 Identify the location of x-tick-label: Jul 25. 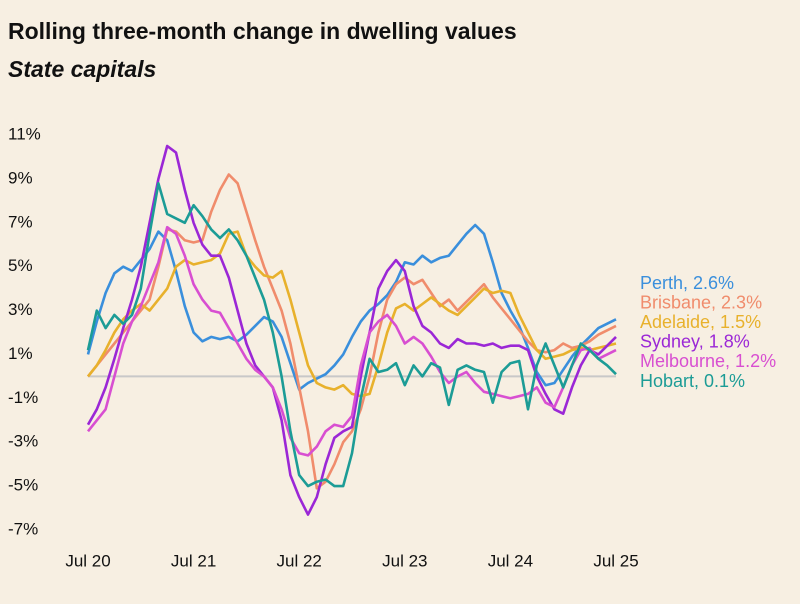
(615, 560).